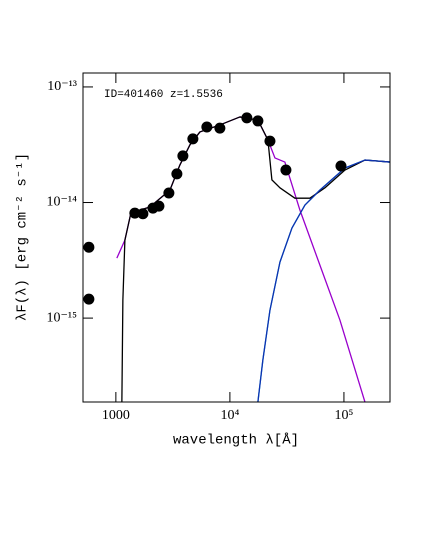 The image size is (425, 550). I want to click on y-tick-label: 10⁻¹⁵, so click(62, 317).